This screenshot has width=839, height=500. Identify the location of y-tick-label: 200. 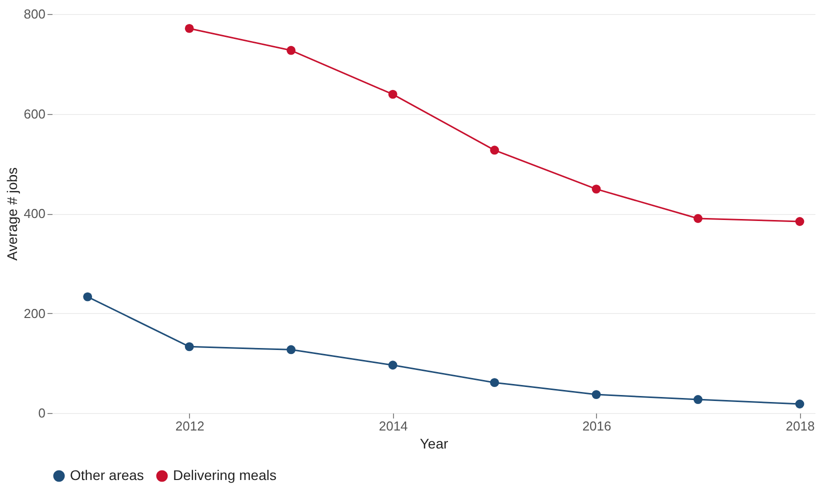
(35, 313).